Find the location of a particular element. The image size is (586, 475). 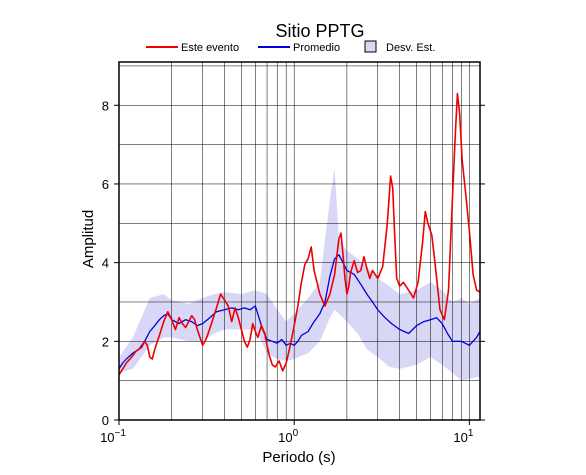

legend-std-swatch is located at coordinates (370, 46).